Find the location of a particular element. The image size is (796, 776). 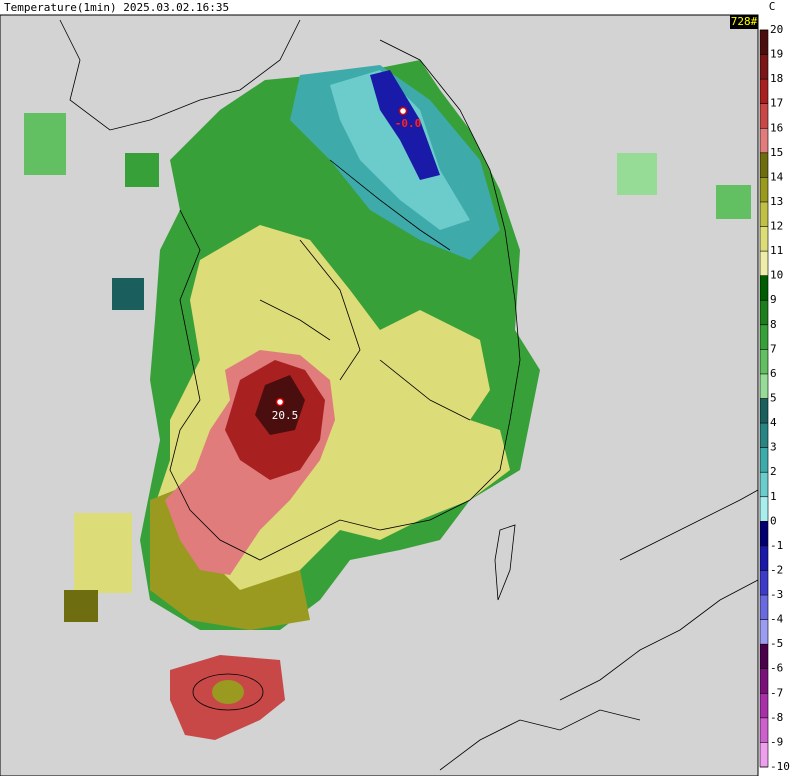

colorbar-tick-label: -8 is located at coordinates (776, 717).